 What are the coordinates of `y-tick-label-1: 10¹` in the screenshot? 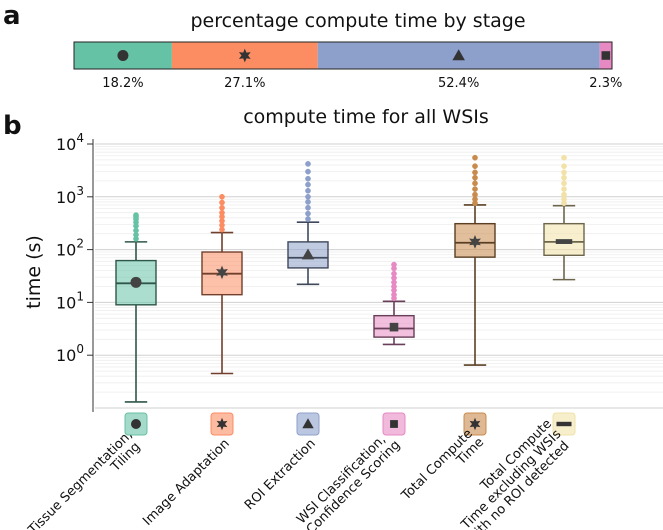 It's located at (70, 300).